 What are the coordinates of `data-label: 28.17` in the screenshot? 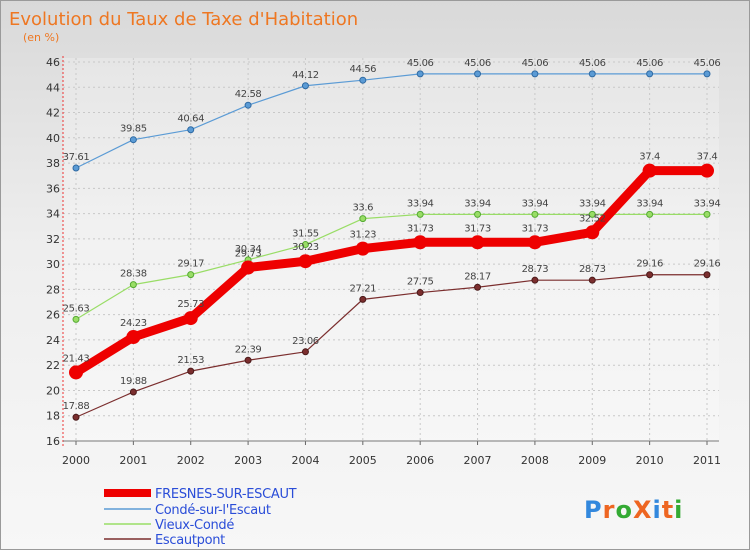 It's located at (477, 276).